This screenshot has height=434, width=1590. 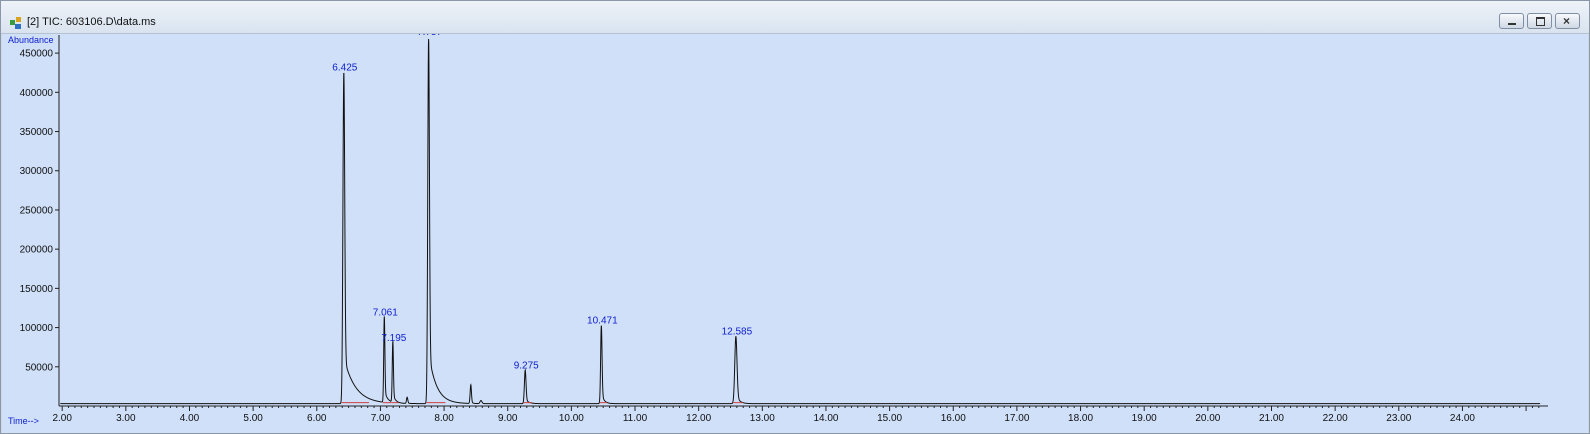 I want to click on x-tick-label: 6.00, so click(x=317, y=418).